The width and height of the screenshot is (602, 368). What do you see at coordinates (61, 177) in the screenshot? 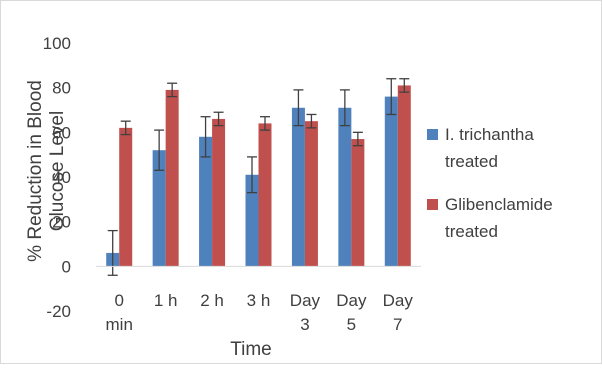
I see `y-tick-label: 40` at bounding box center [61, 177].